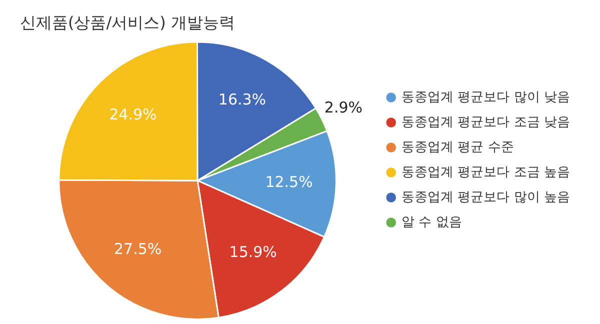 This screenshot has width=600, height=324. I want to click on data-label: 24.9%, so click(133, 115).